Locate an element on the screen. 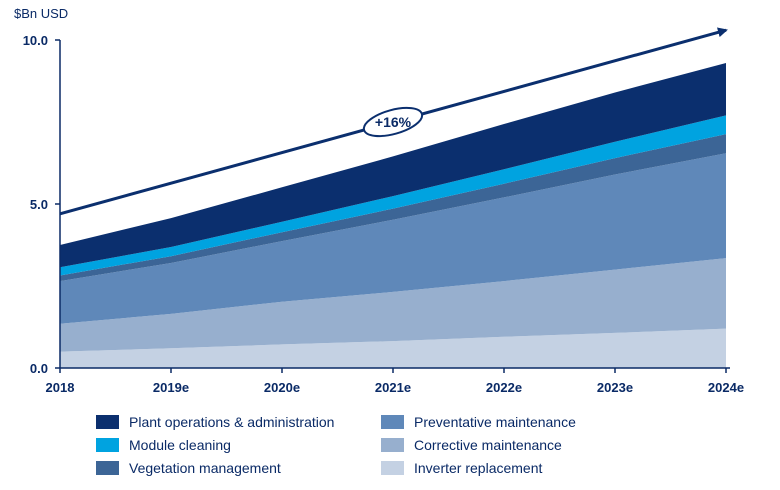  x-tick-label: 2020e is located at coordinates (282, 387).